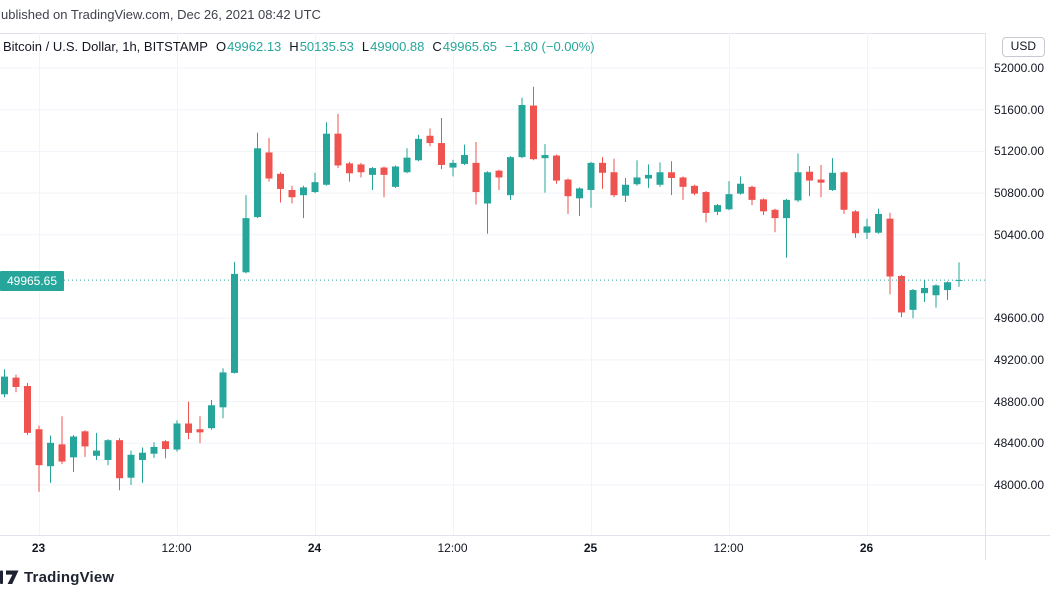  What do you see at coordinates (248, 46) in the screenshot?
I see `ohlc-open: O 49962.13` at bounding box center [248, 46].